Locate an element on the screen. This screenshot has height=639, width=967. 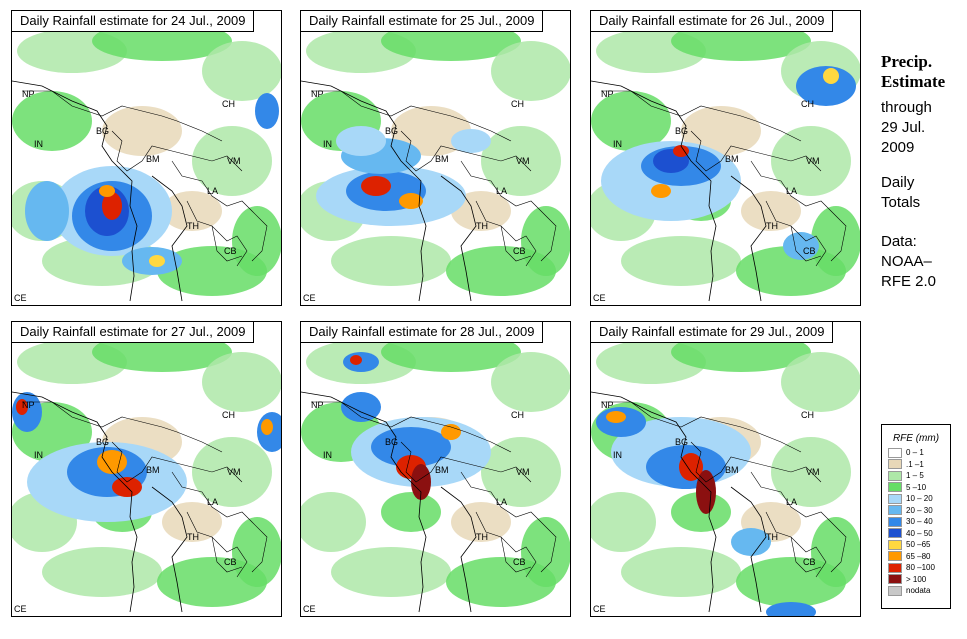
legend-item: .1 –1 is located at coordinates (919, 465).